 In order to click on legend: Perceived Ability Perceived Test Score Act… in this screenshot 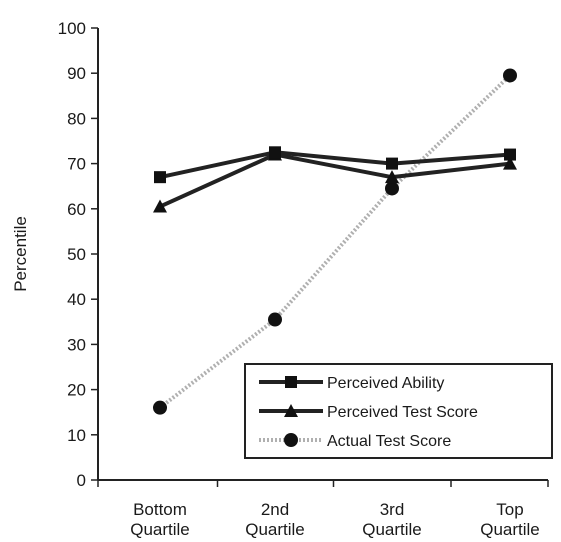, I will do `click(398, 411)`.